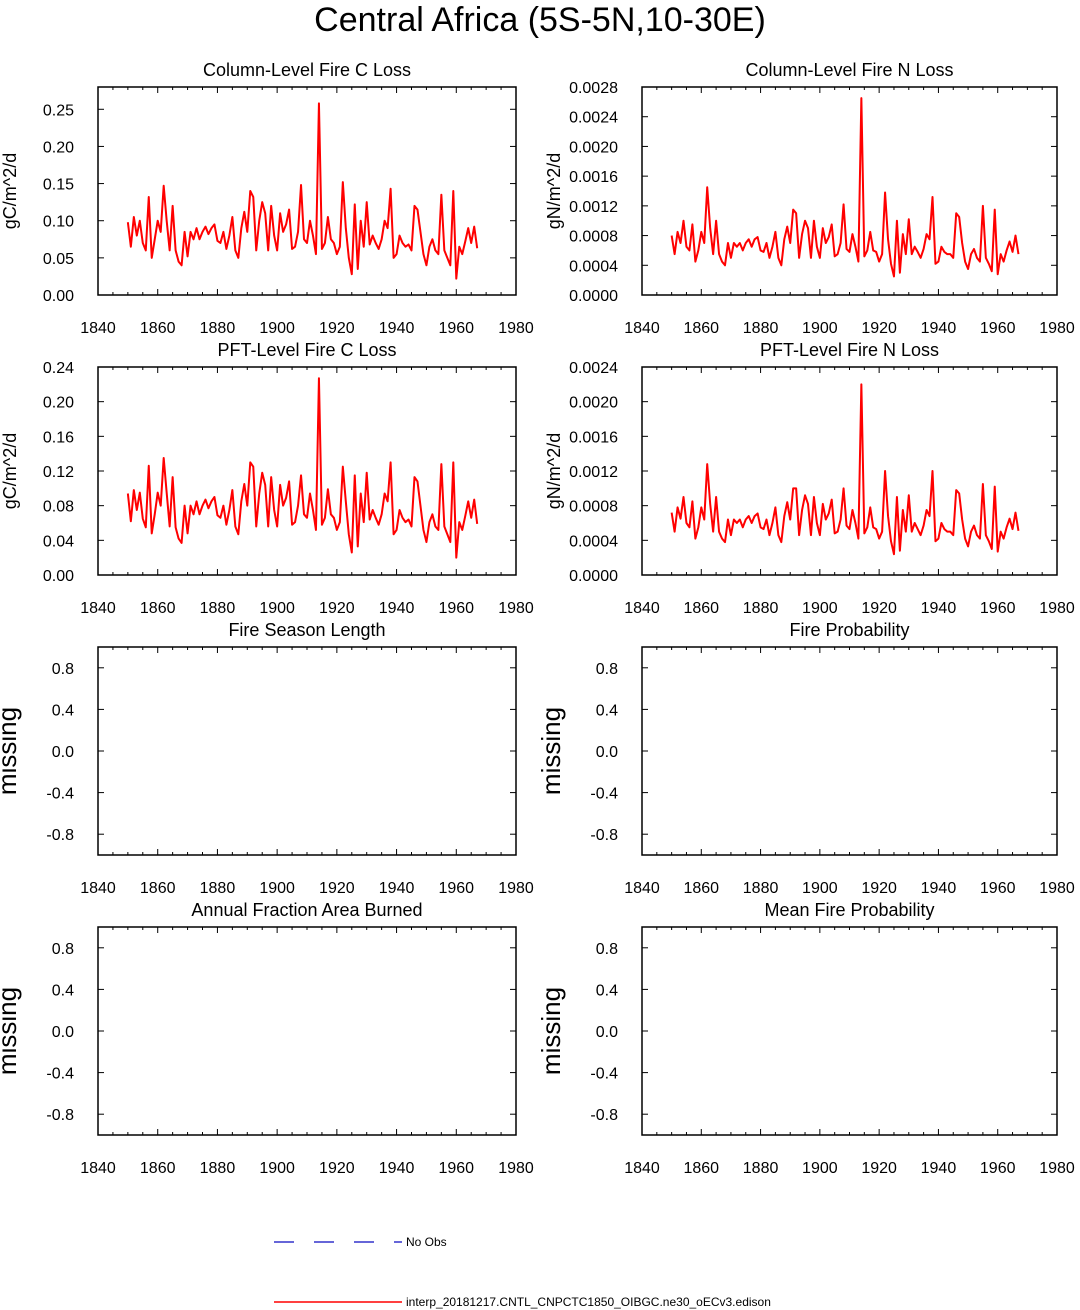 Image resolution: width=1080 pixels, height=1310 pixels. I want to click on y-tick-label: 0.24, so click(58, 368).